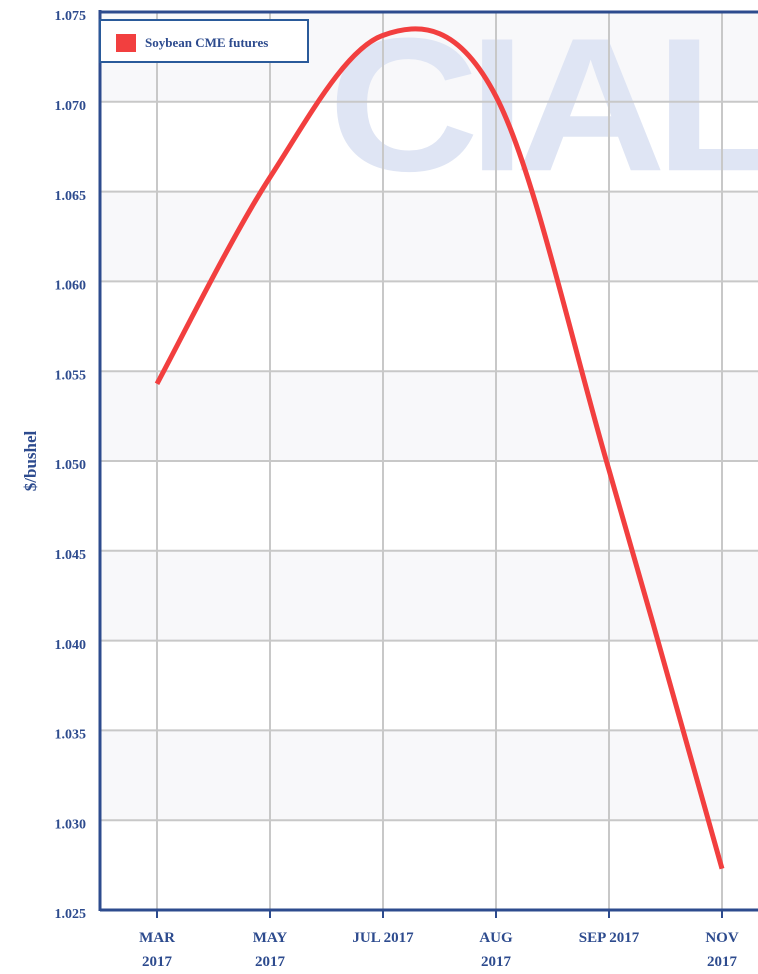 This screenshot has height=974, width=758. I want to click on legend-label: Soybean CME futures, so click(206, 42).